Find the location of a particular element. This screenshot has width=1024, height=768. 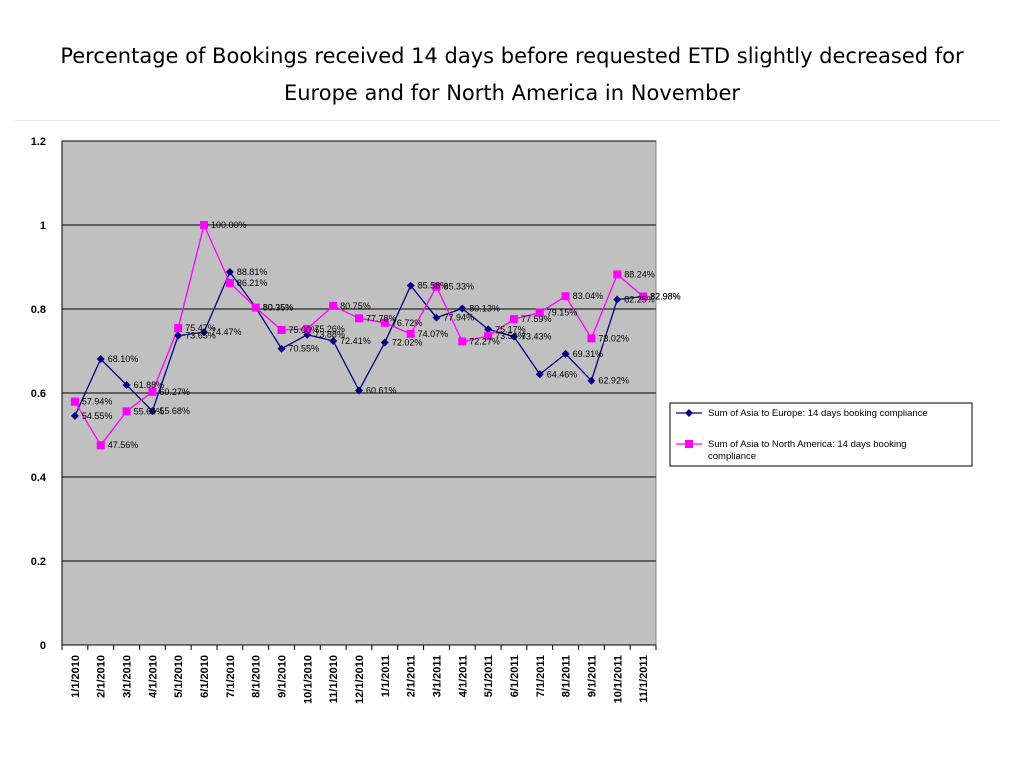

series-1-data-label: 85.58% is located at coordinates (433, 286).